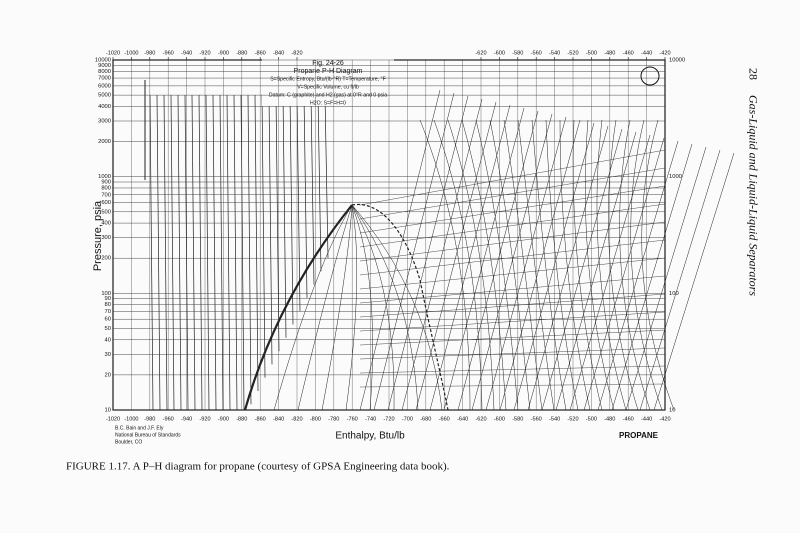 The width and height of the screenshot is (800, 533). What do you see at coordinates (104, 122) in the screenshot?
I see `y-tick-label: 3000` at bounding box center [104, 122].